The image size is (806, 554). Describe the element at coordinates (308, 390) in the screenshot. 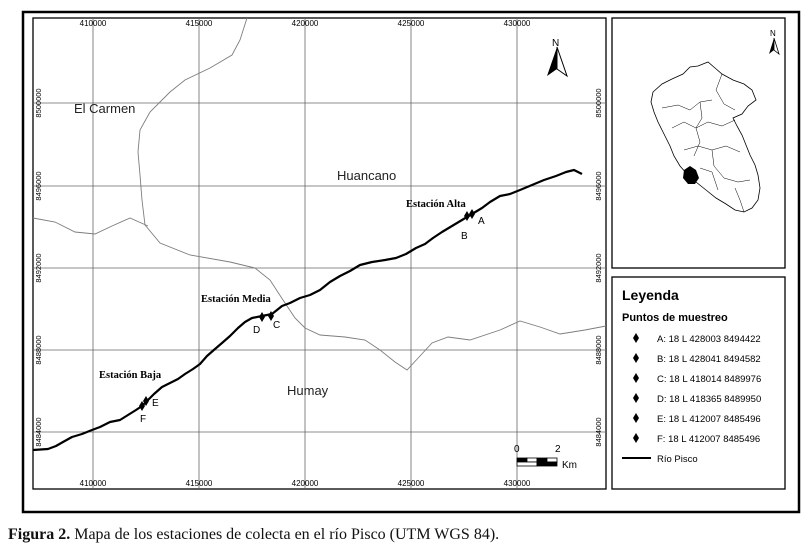

I see `place-humay: Humay` at that location.